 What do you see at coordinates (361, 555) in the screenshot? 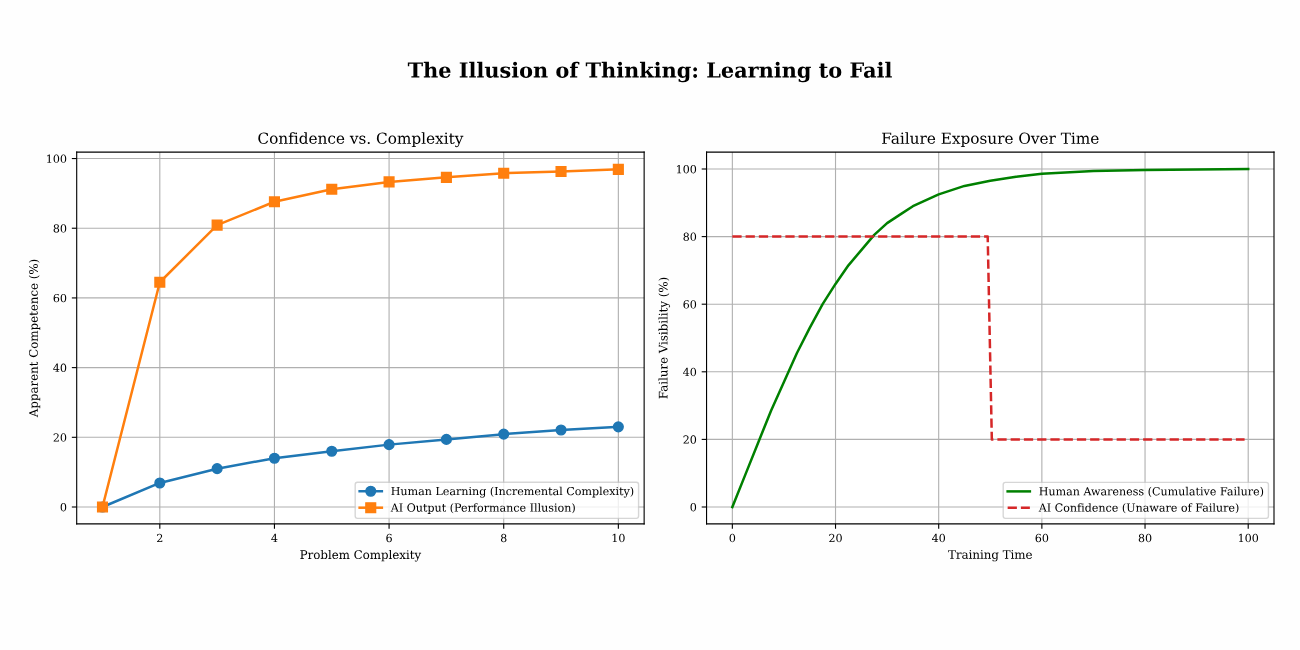
I see `x-axis-title: Problem Complexity` at bounding box center [361, 555].